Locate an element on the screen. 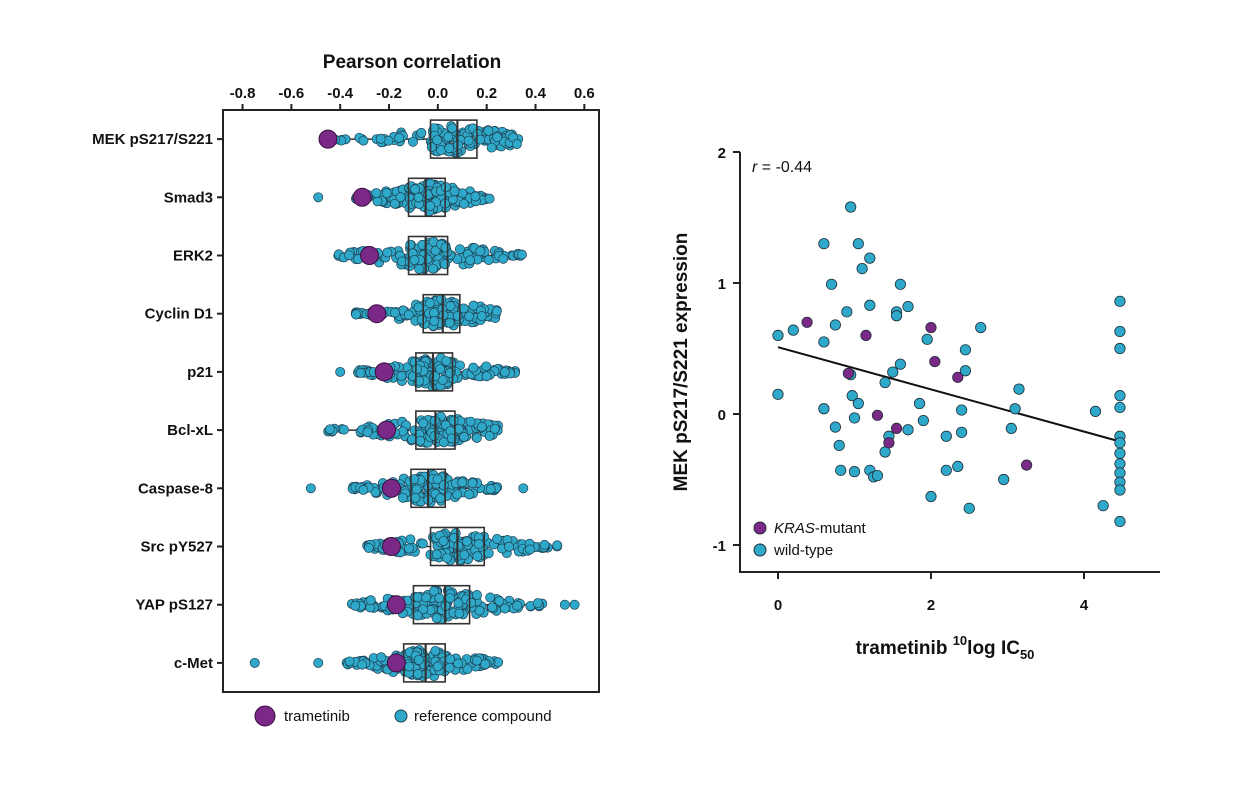 The width and height of the screenshot is (1251, 787). scatter-points is located at coordinates (949, 364).